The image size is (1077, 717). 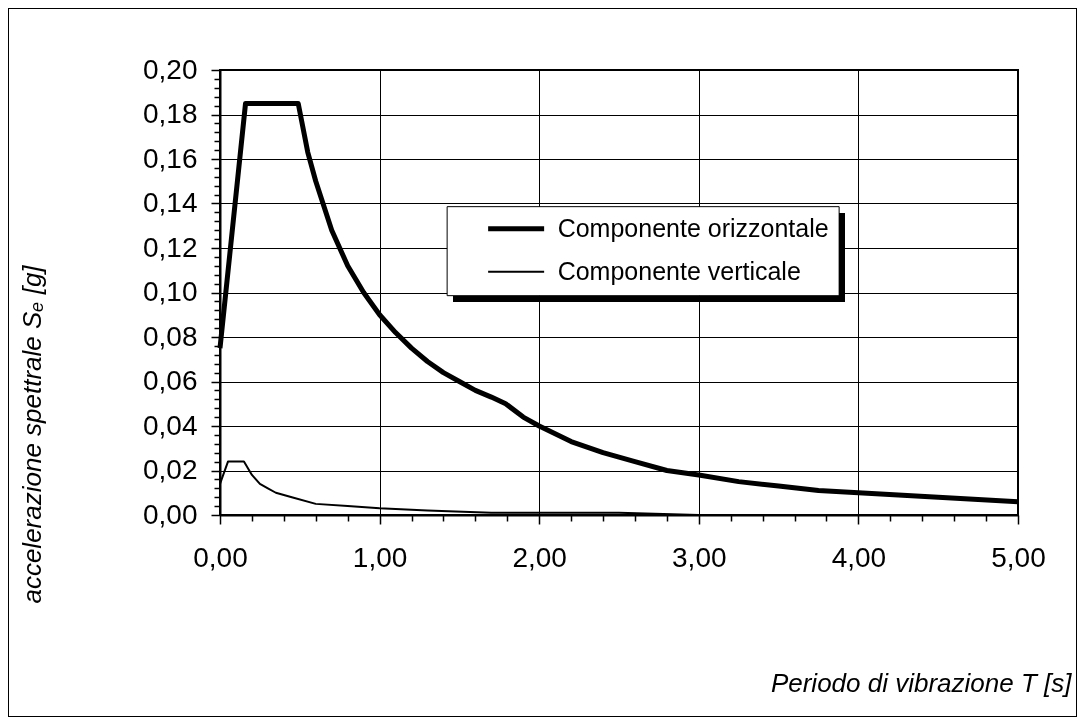 What do you see at coordinates (220, 557) in the screenshot?
I see `x-tick-label: 0,00` at bounding box center [220, 557].